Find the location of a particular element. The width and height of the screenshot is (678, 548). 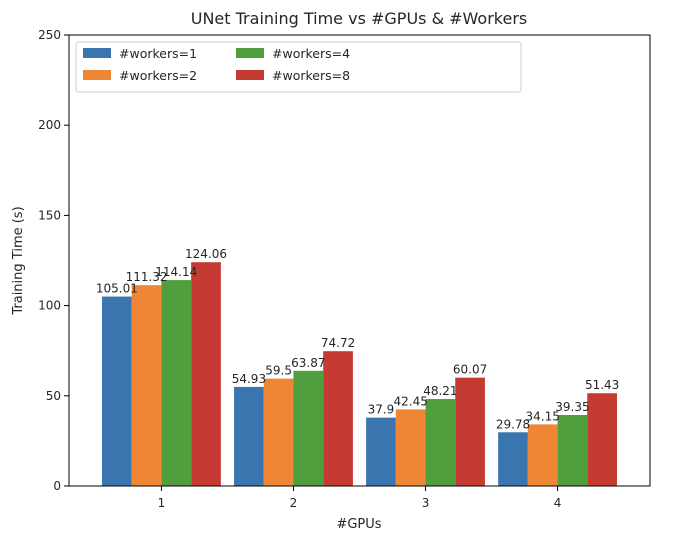

x-axis-label: #GPUs is located at coordinates (358, 524).